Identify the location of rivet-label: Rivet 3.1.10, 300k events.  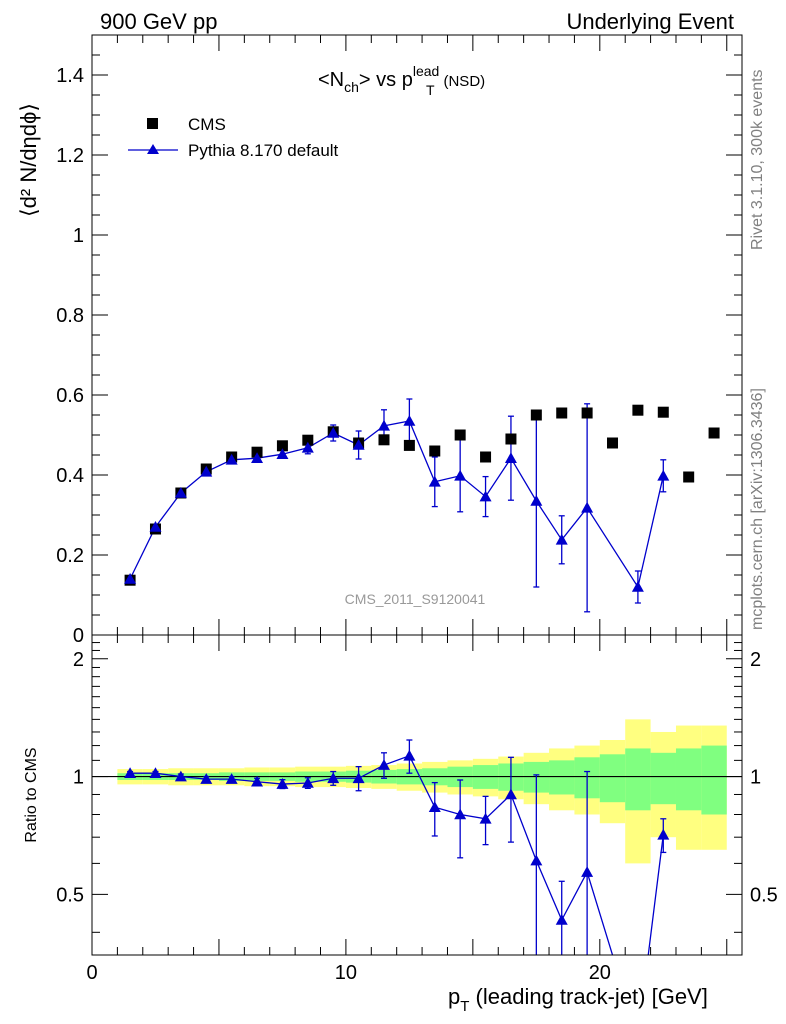
(757, 159).